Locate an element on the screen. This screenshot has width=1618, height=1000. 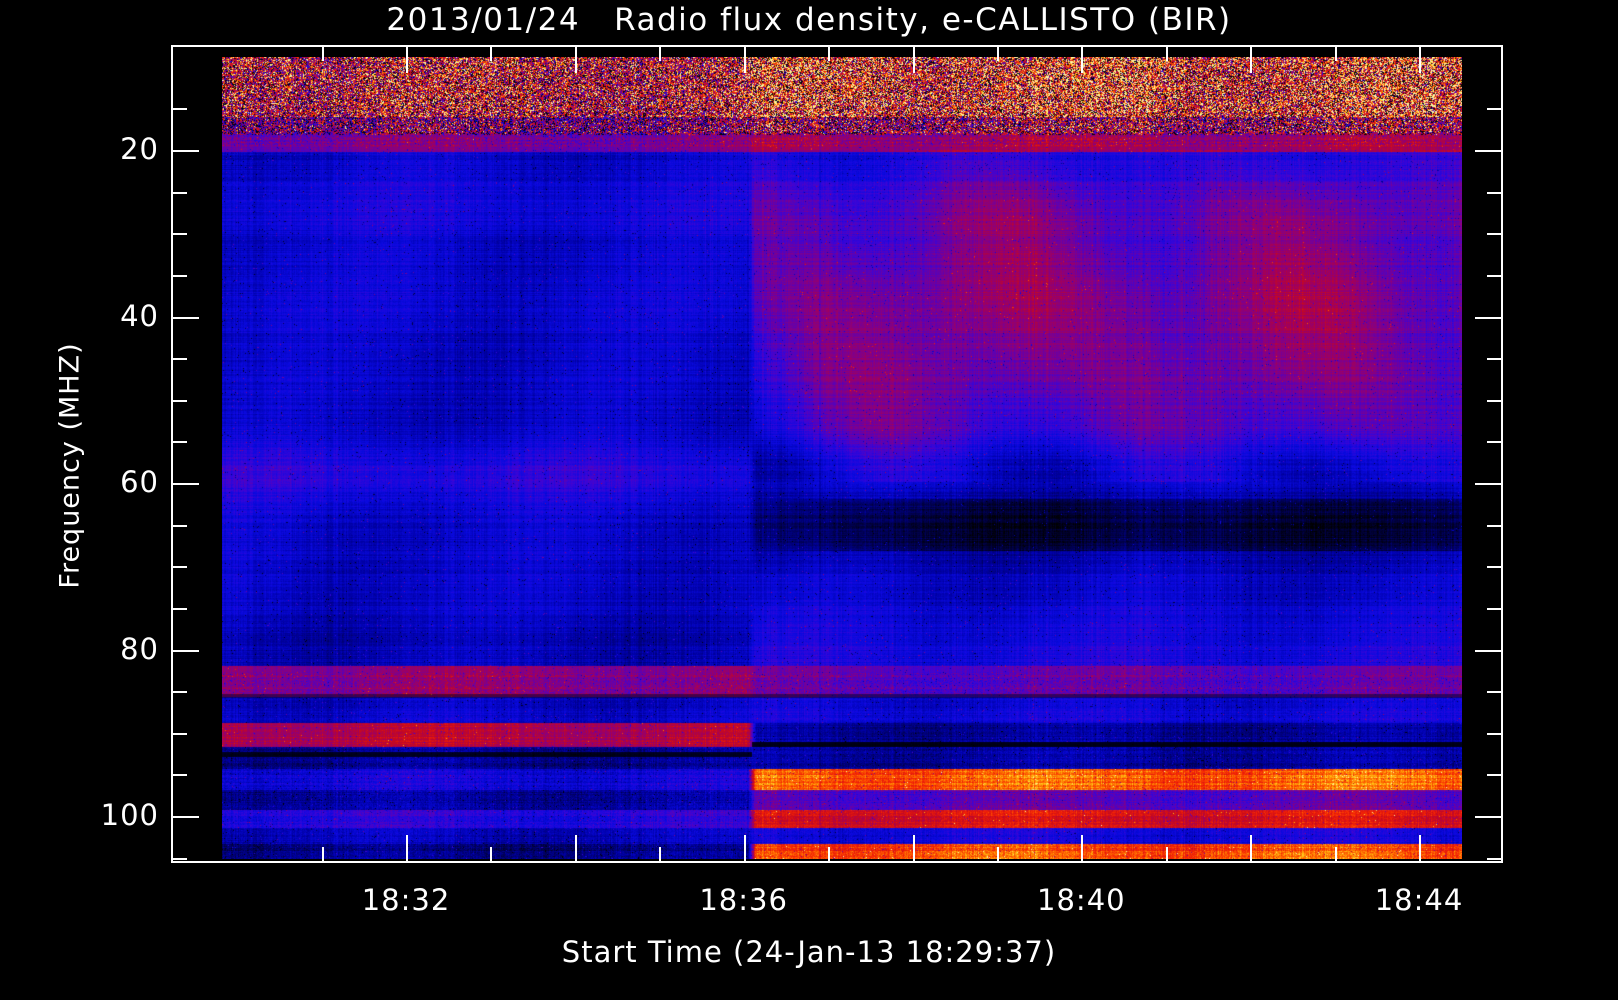
y-tick-label: 60 is located at coordinates (139, 482).